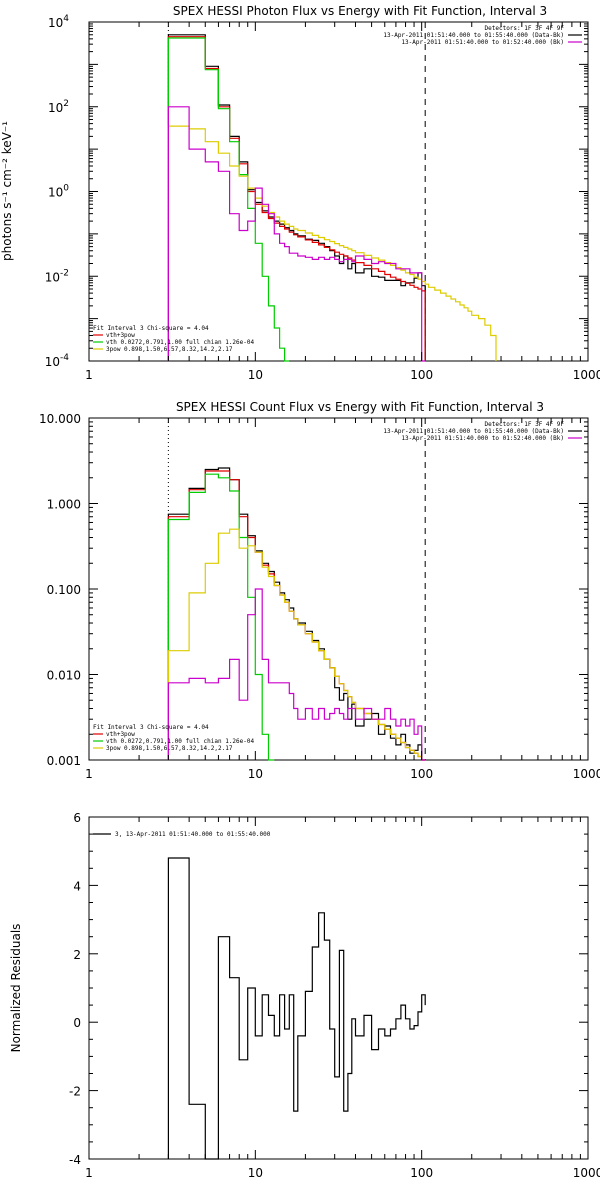 This screenshot has height=1200, width=600. I want to click on y-tick-label: 0, so click(77, 1023).